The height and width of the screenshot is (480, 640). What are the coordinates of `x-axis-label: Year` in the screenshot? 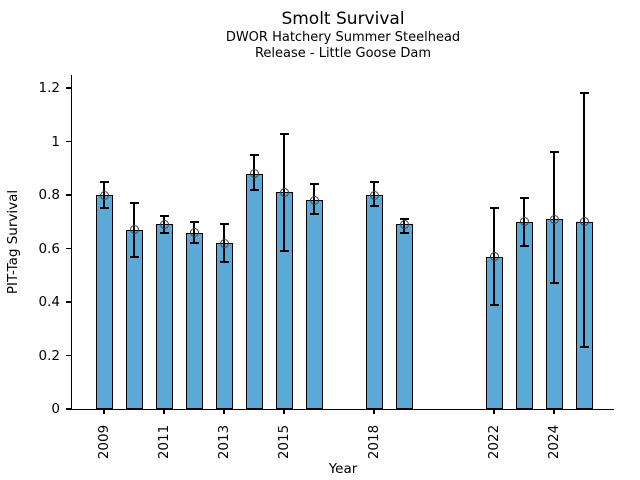 It's located at (343, 469).